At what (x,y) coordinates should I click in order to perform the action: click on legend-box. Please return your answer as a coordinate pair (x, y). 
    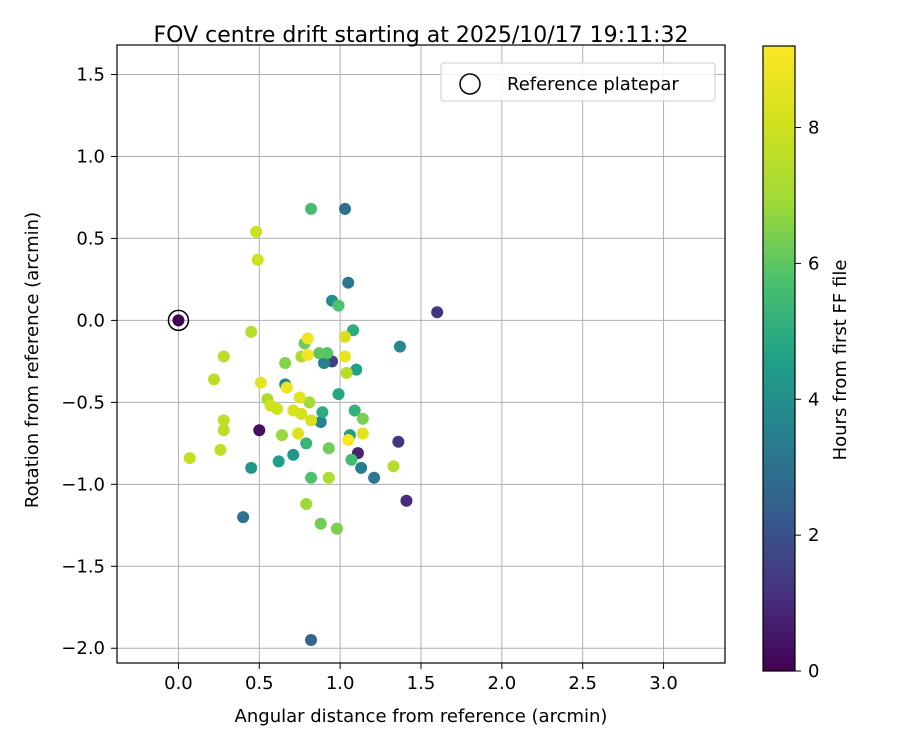
    Looking at the image, I should click on (578, 82).